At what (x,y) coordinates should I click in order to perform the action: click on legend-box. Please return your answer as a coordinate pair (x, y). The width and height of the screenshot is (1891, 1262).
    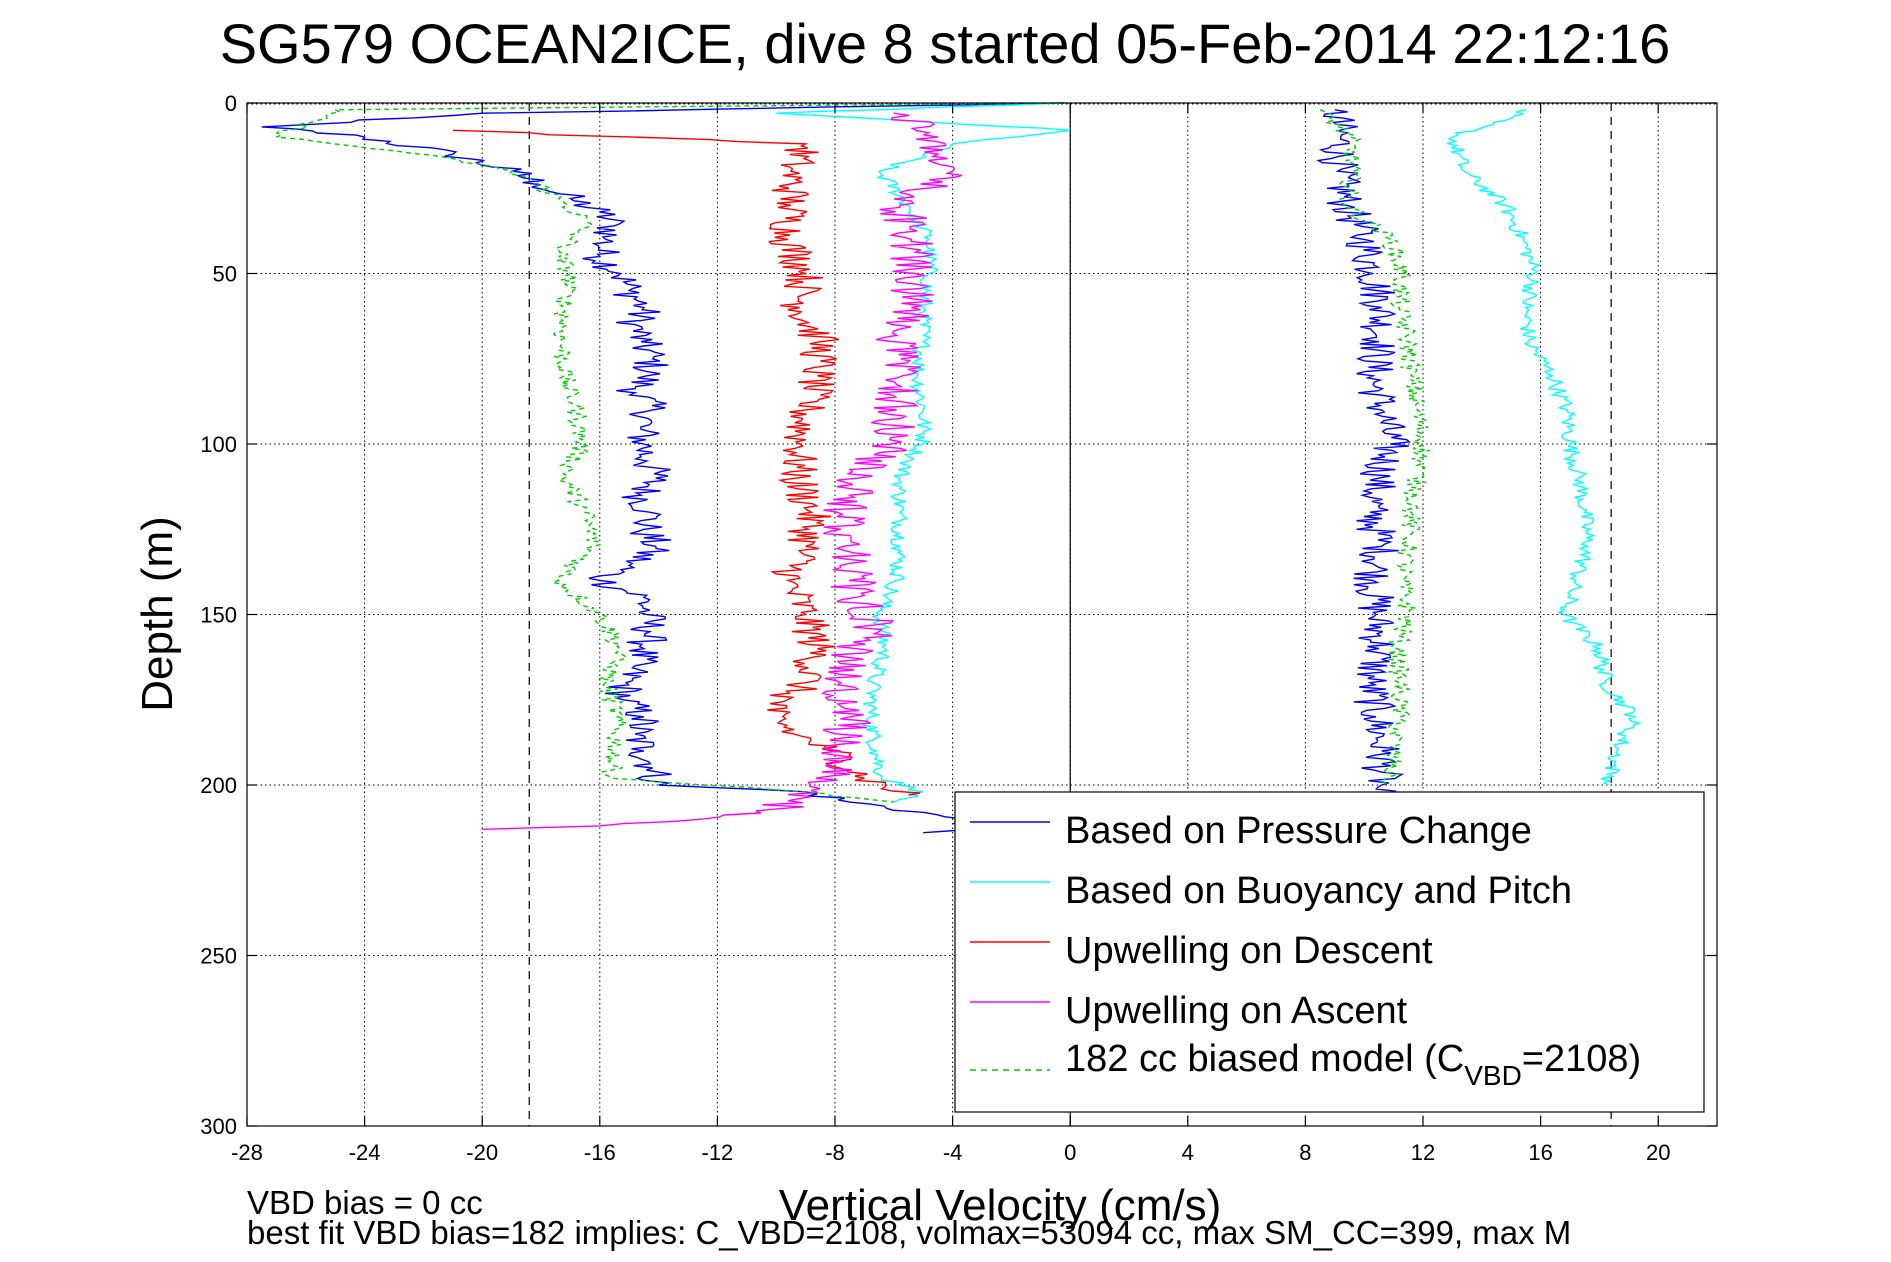
    Looking at the image, I should click on (1329, 952).